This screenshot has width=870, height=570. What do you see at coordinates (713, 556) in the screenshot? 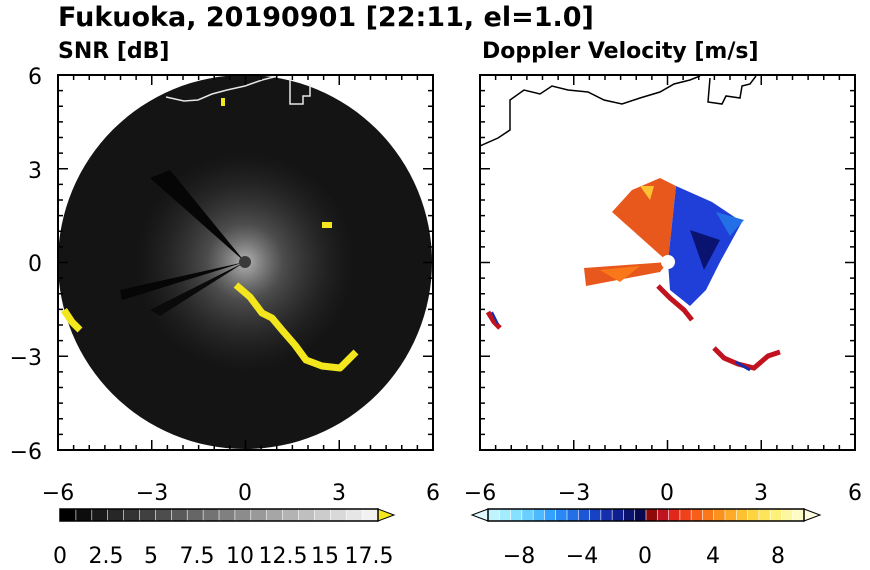
I see `doppler-colorbar-tick-label: 4` at bounding box center [713, 556].